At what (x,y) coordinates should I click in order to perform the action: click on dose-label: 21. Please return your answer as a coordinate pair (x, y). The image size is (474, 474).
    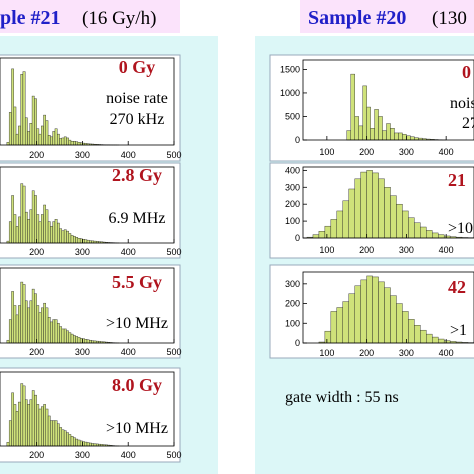
    Looking at the image, I should click on (457, 180).